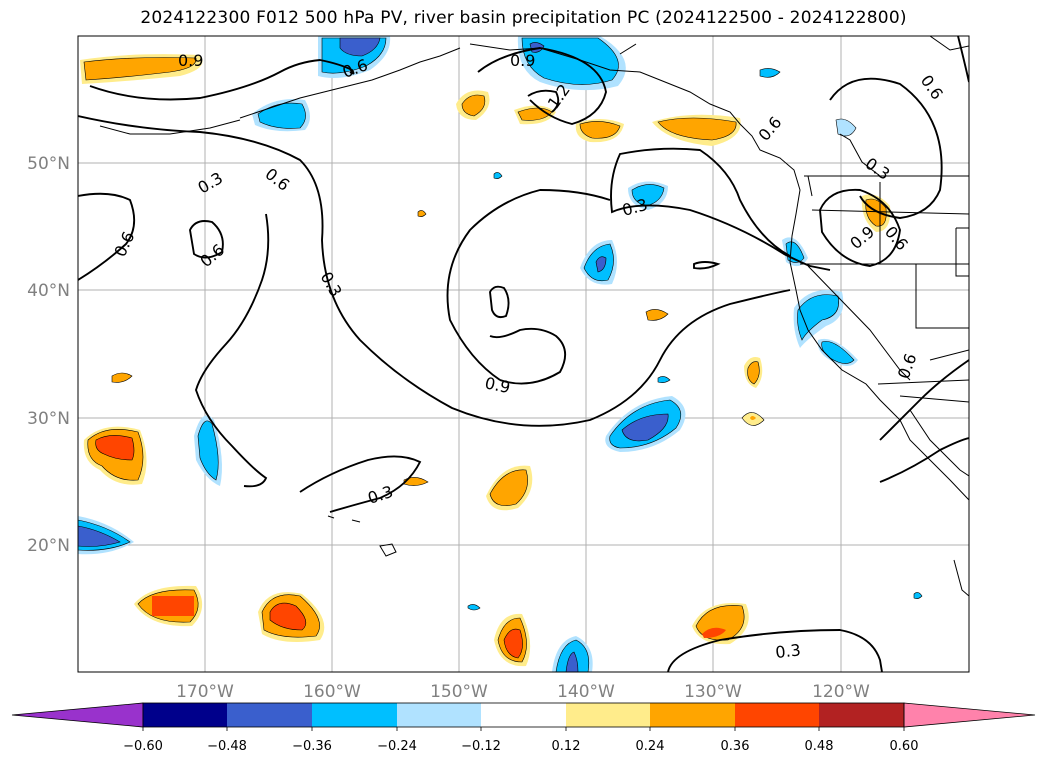 Image resolution: width=1047 pixels, height=765 pixels. Describe the element at coordinates (227, 746) in the screenshot. I see `colorbar-tick-label: −0.48` at that location.